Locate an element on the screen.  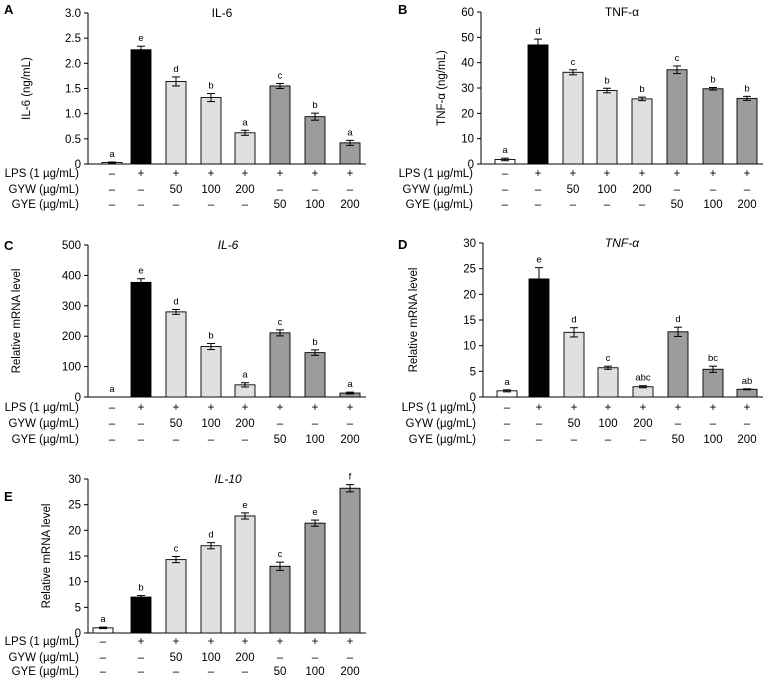
significance-letter: f is located at coordinates (350, 477).